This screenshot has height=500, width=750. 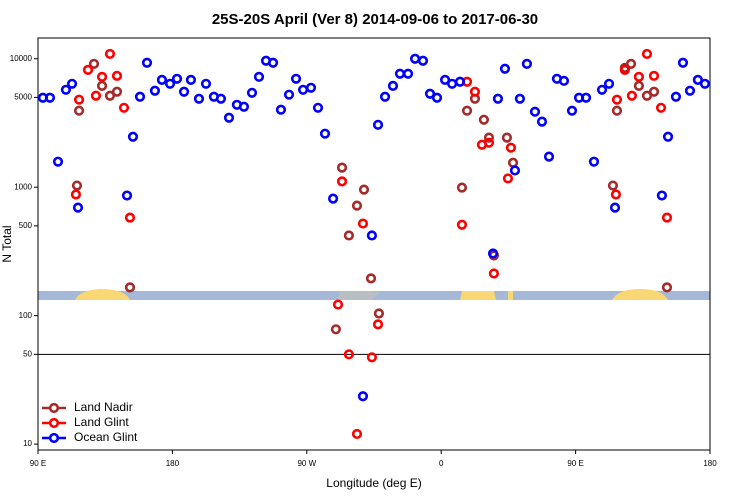 What do you see at coordinates (306, 463) in the screenshot?
I see `x-tick-label: 90 W` at bounding box center [306, 463].